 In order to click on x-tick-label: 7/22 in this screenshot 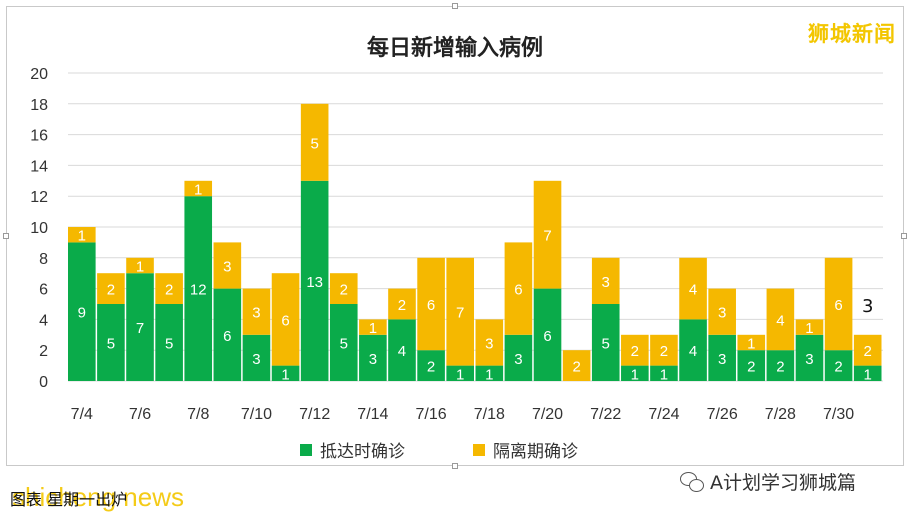, I will do `click(605, 414)`.